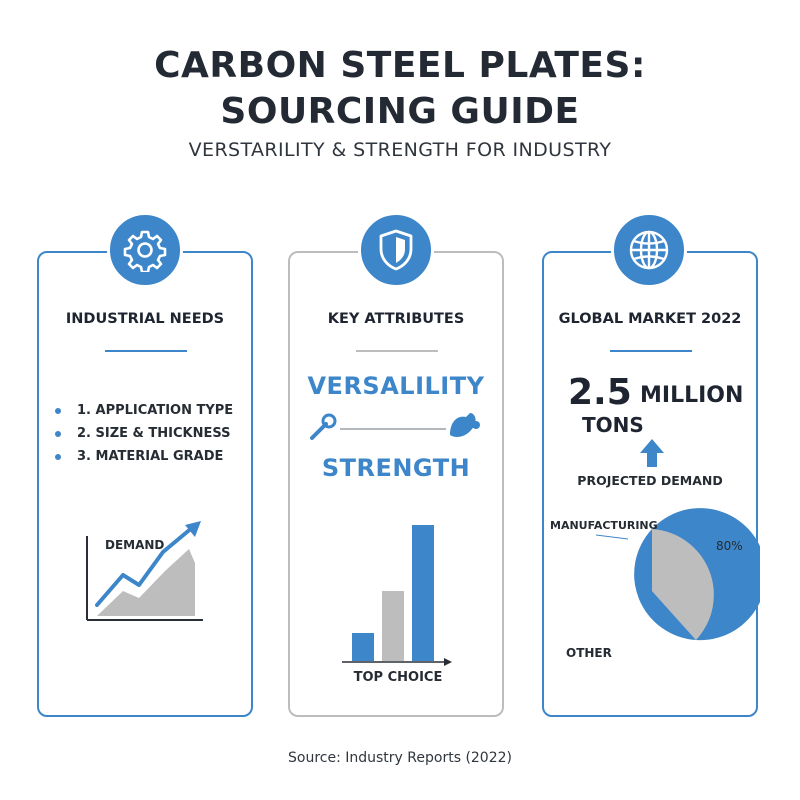 This screenshot has height=800, width=800. Describe the element at coordinates (589, 653) in the screenshot. I see `pie-label-other: OTHER` at that location.